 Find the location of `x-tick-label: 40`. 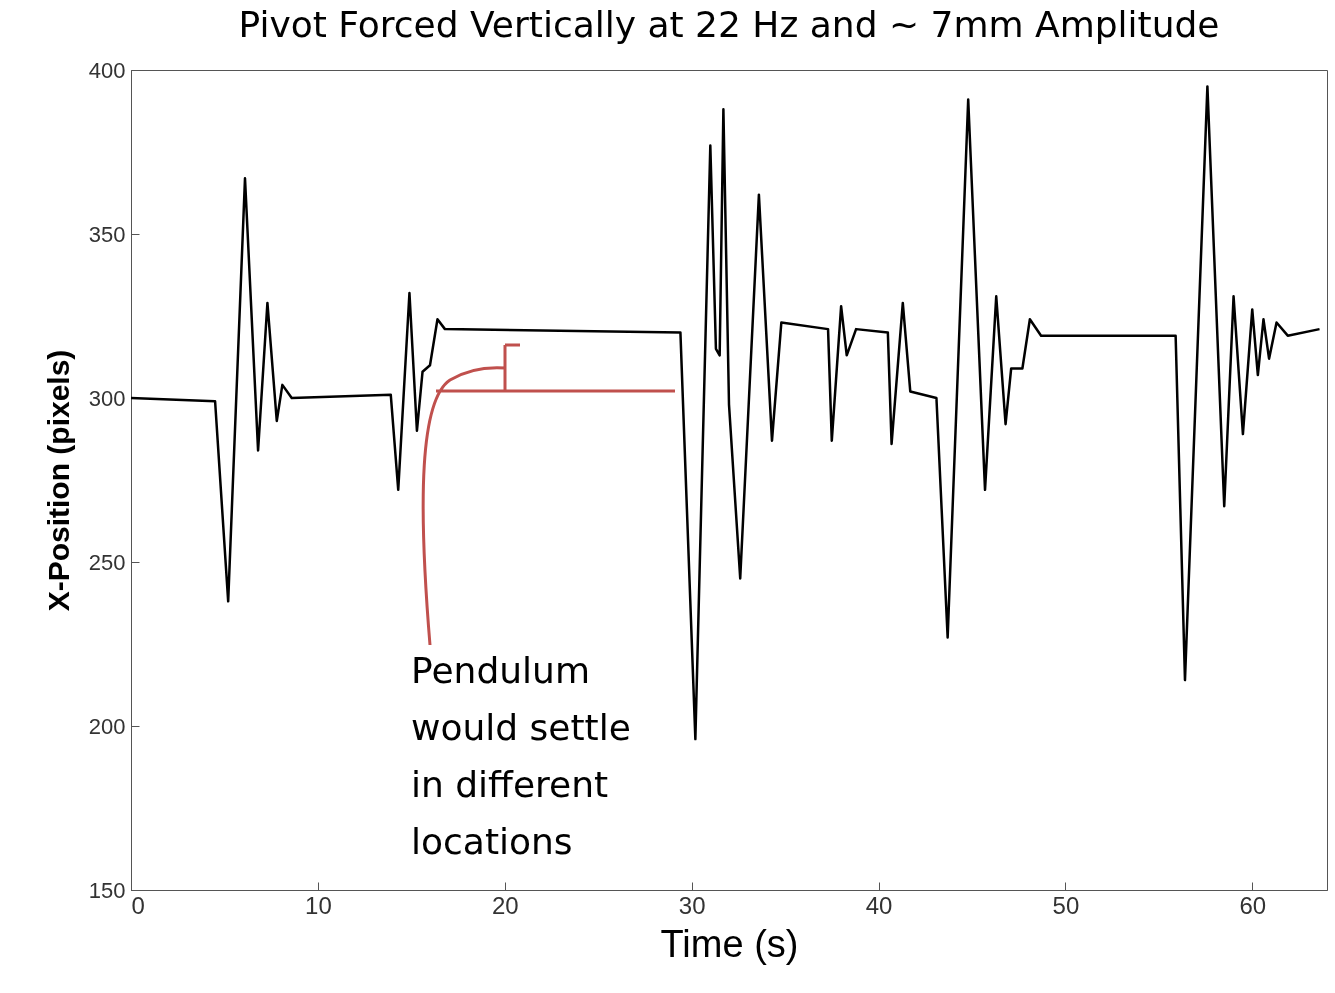

x-tick-label: 40 is located at coordinates (879, 905).